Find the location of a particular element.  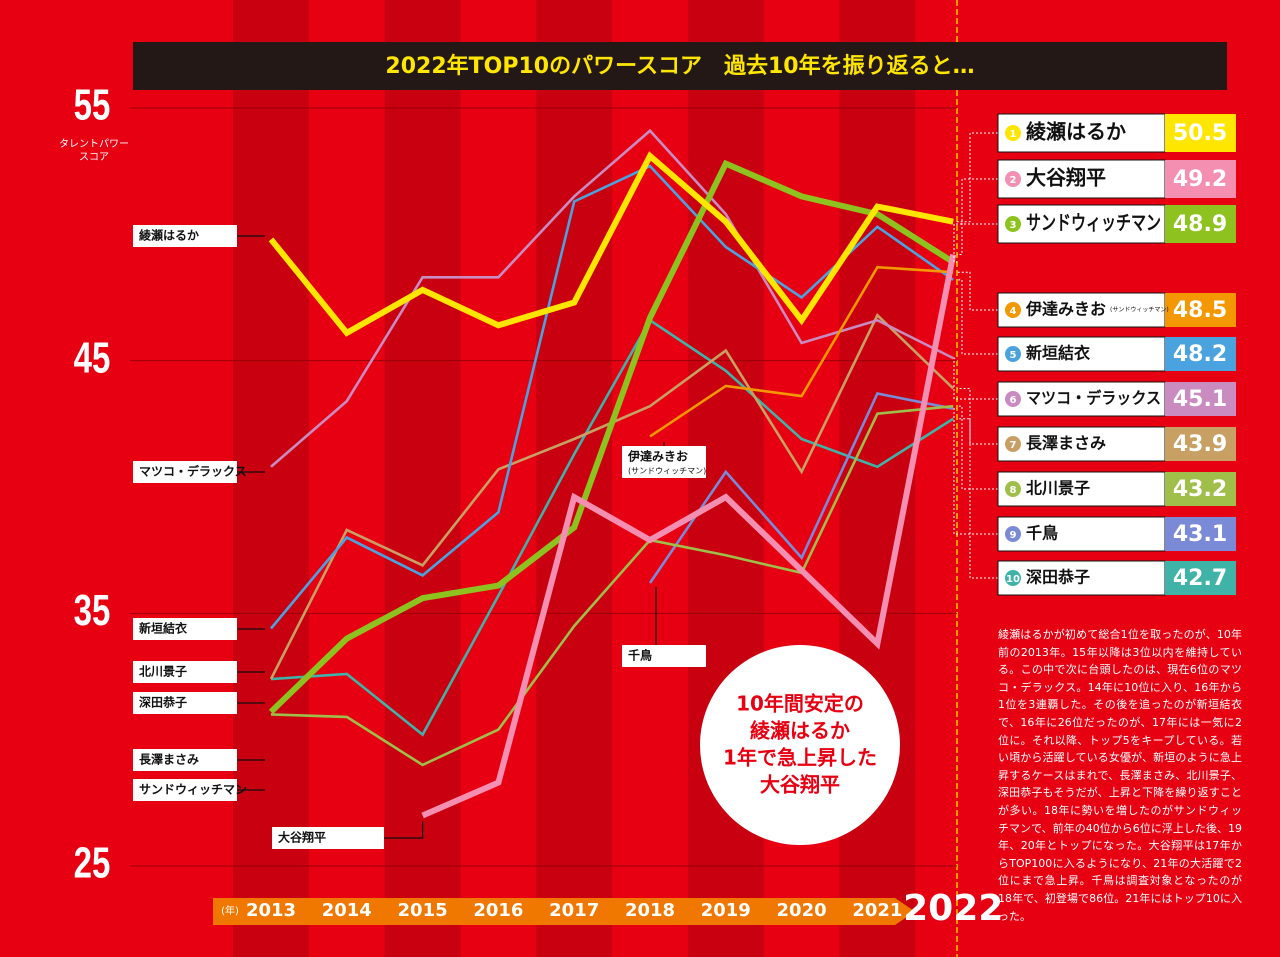

rank-number: 1 is located at coordinates (1013, 134).